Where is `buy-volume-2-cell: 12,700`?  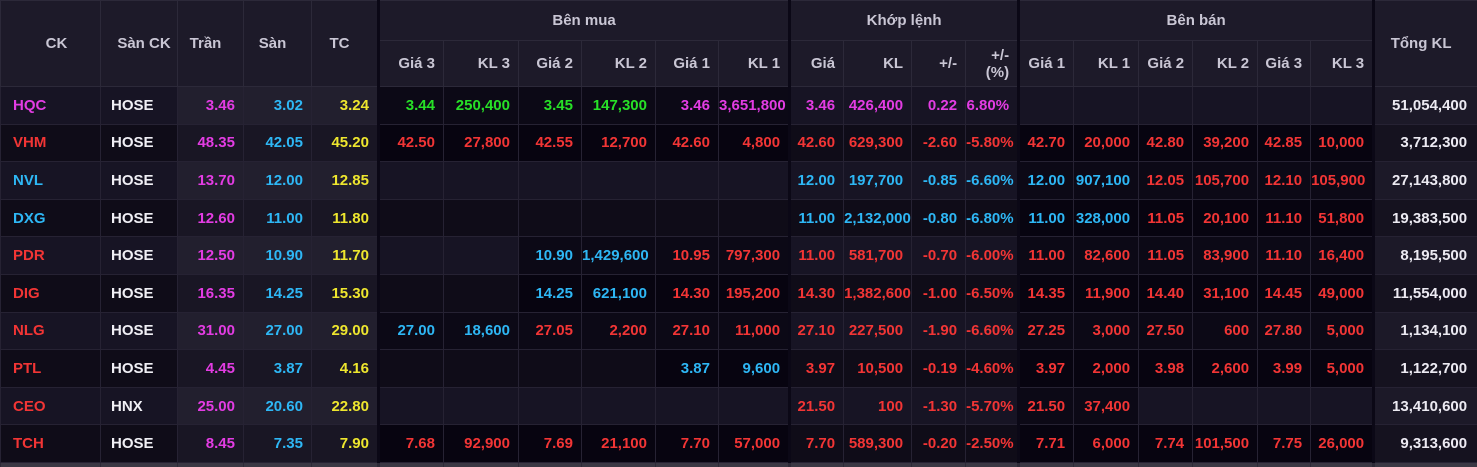
buy-volume-2-cell: 12,700 is located at coordinates (618, 143).